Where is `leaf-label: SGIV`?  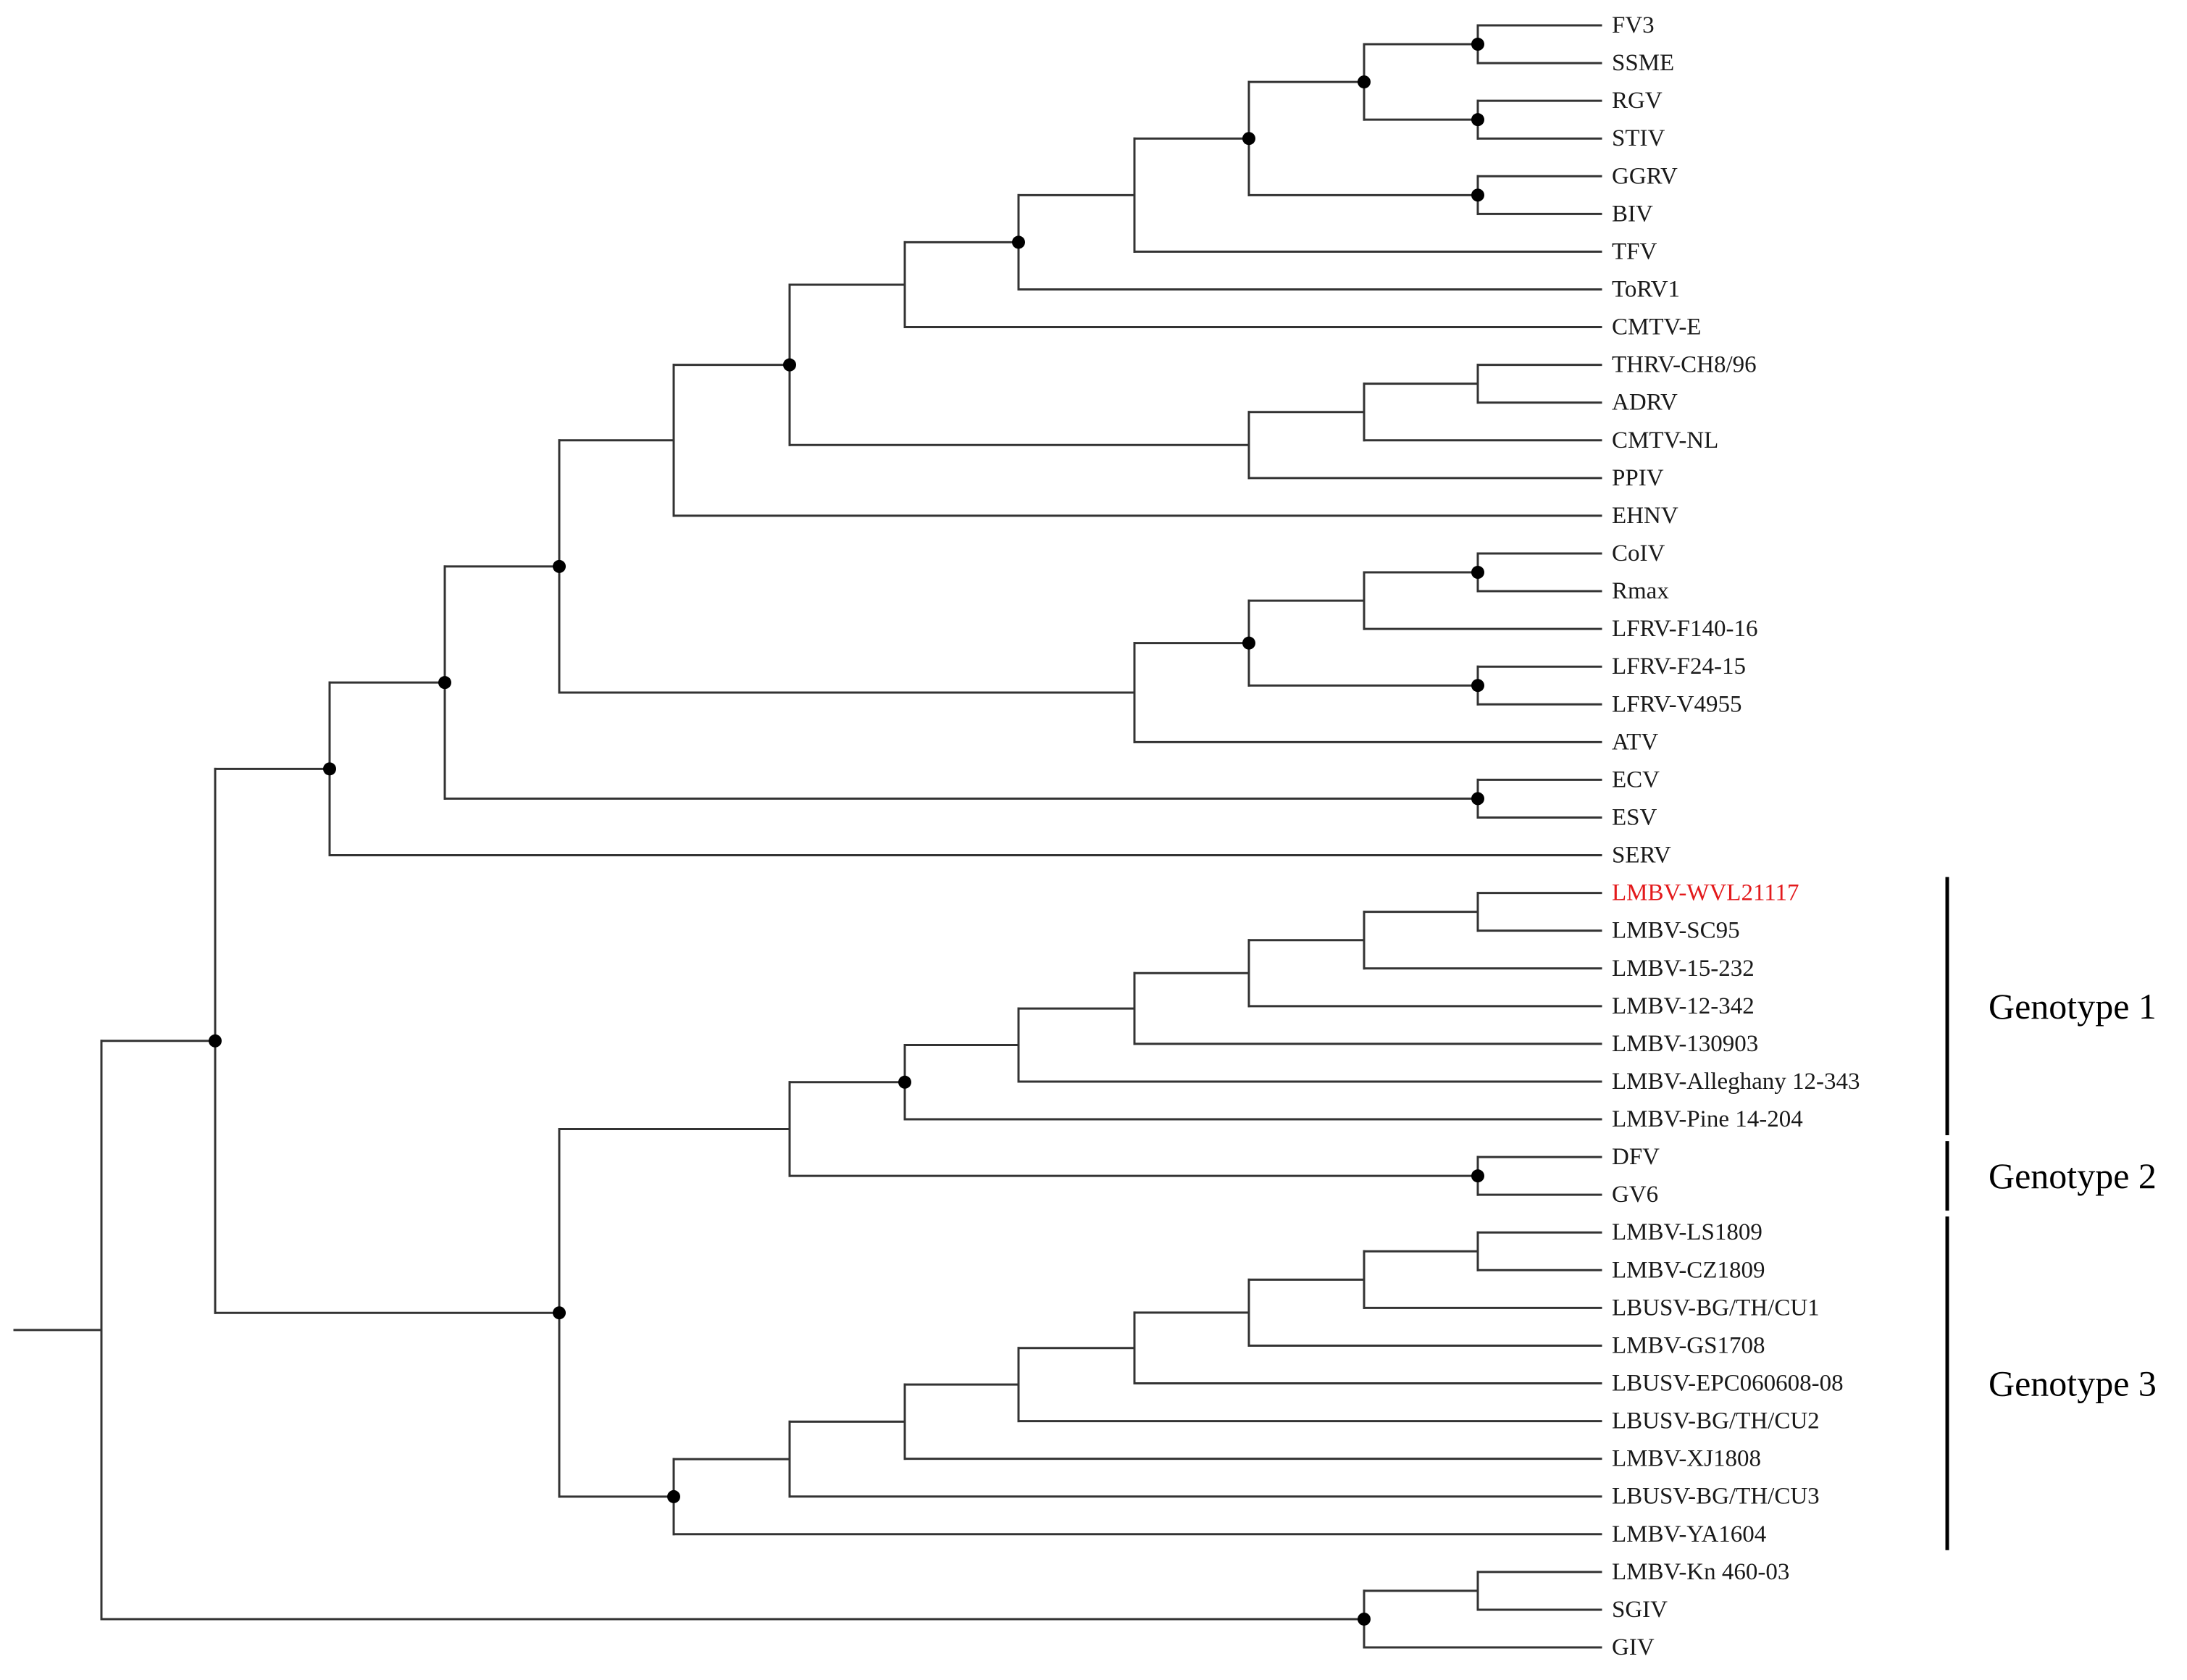 leaf-label: SGIV is located at coordinates (1640, 1610).